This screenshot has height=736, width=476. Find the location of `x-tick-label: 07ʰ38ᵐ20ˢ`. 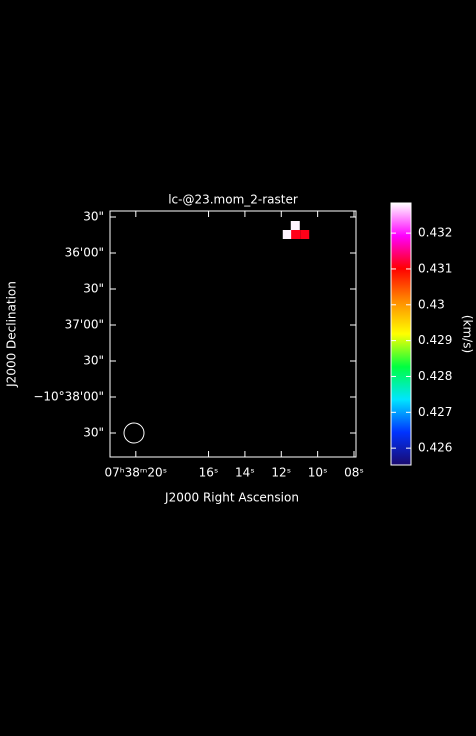

x-tick-label: 07ʰ38ᵐ20ˢ is located at coordinates (136, 473).